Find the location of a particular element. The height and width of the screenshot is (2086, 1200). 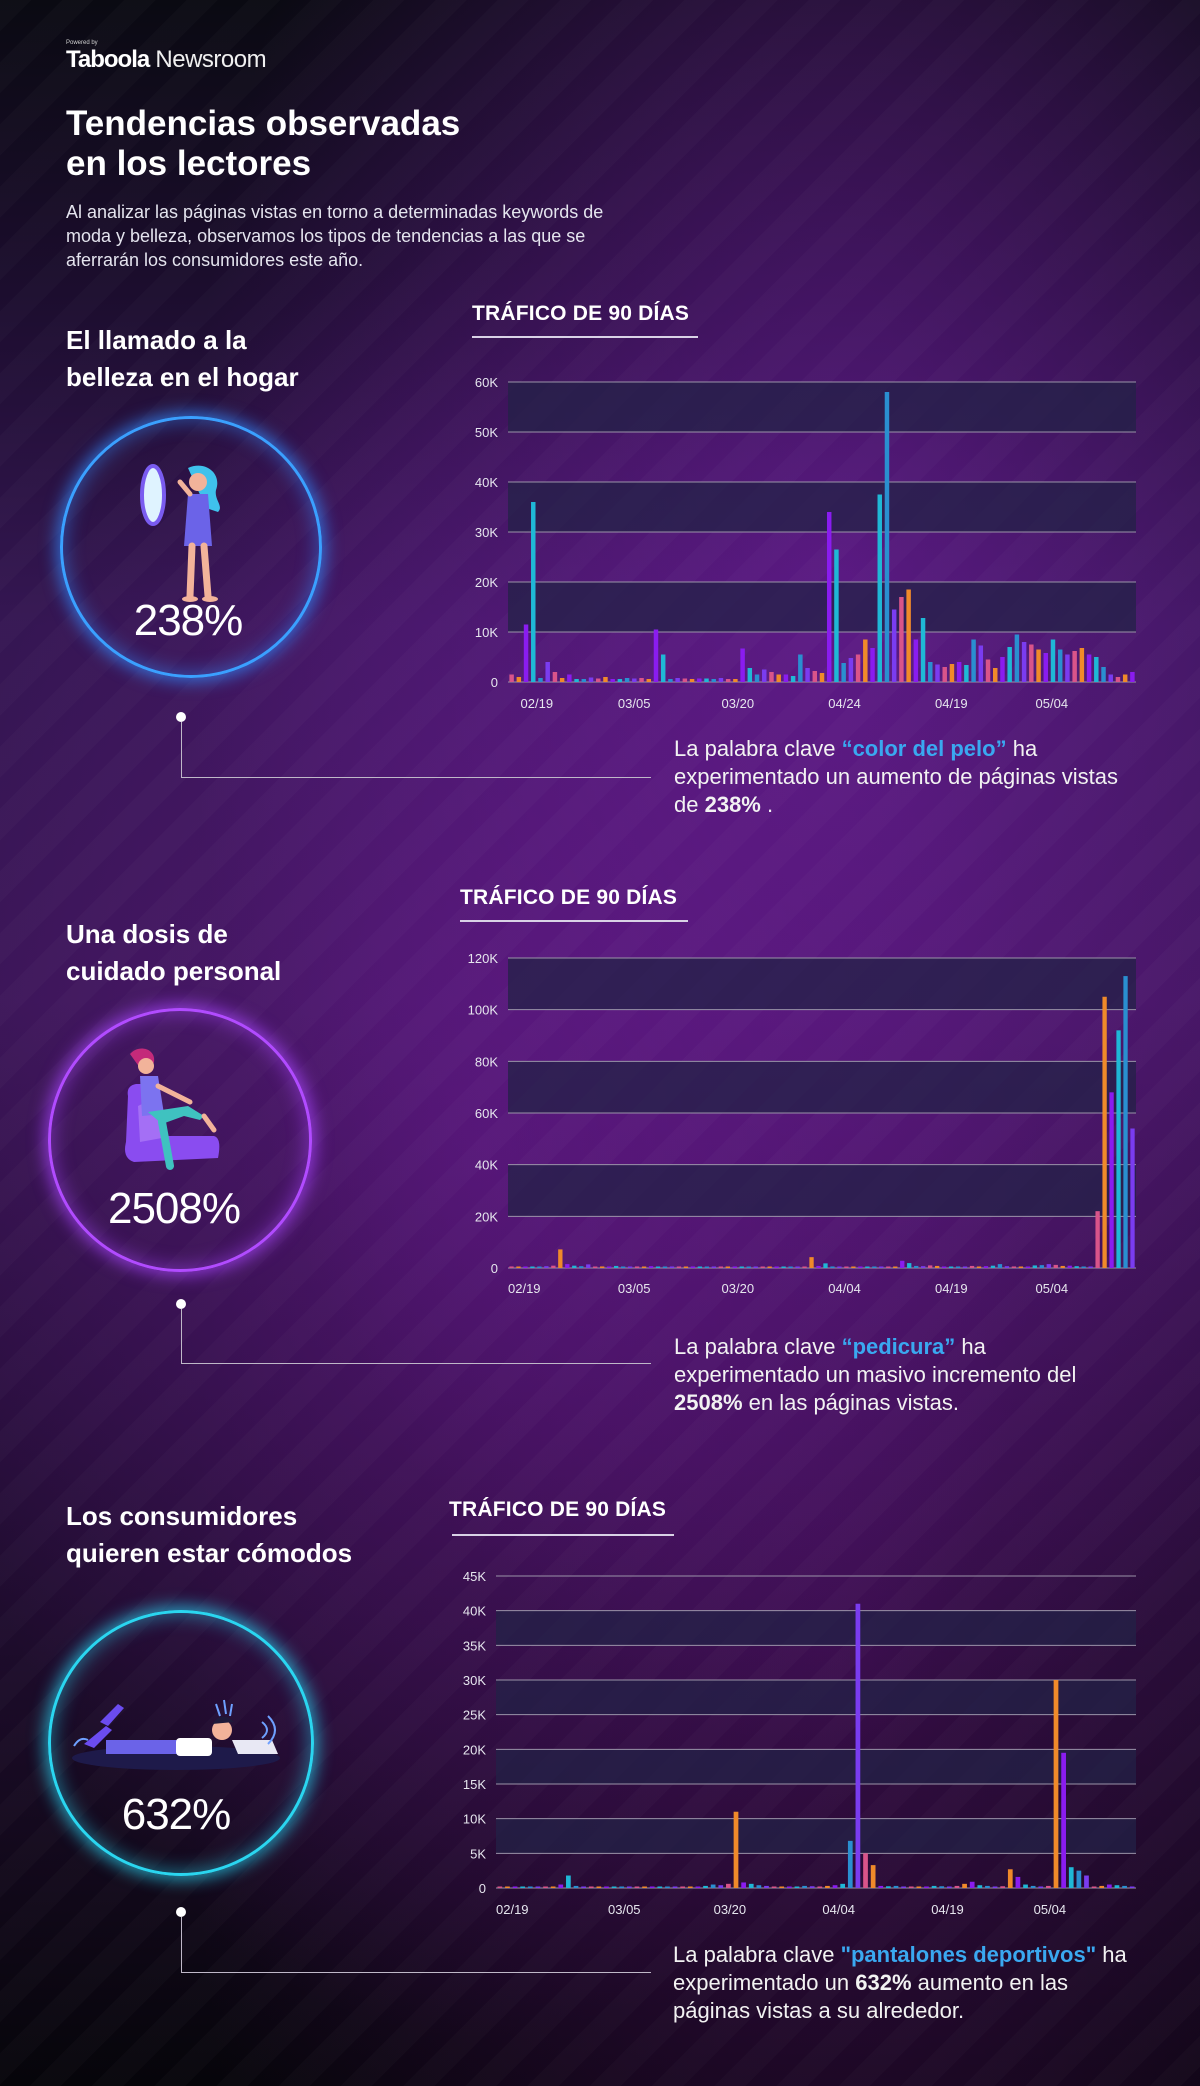

plot-band is located at coordinates (822, 1087).